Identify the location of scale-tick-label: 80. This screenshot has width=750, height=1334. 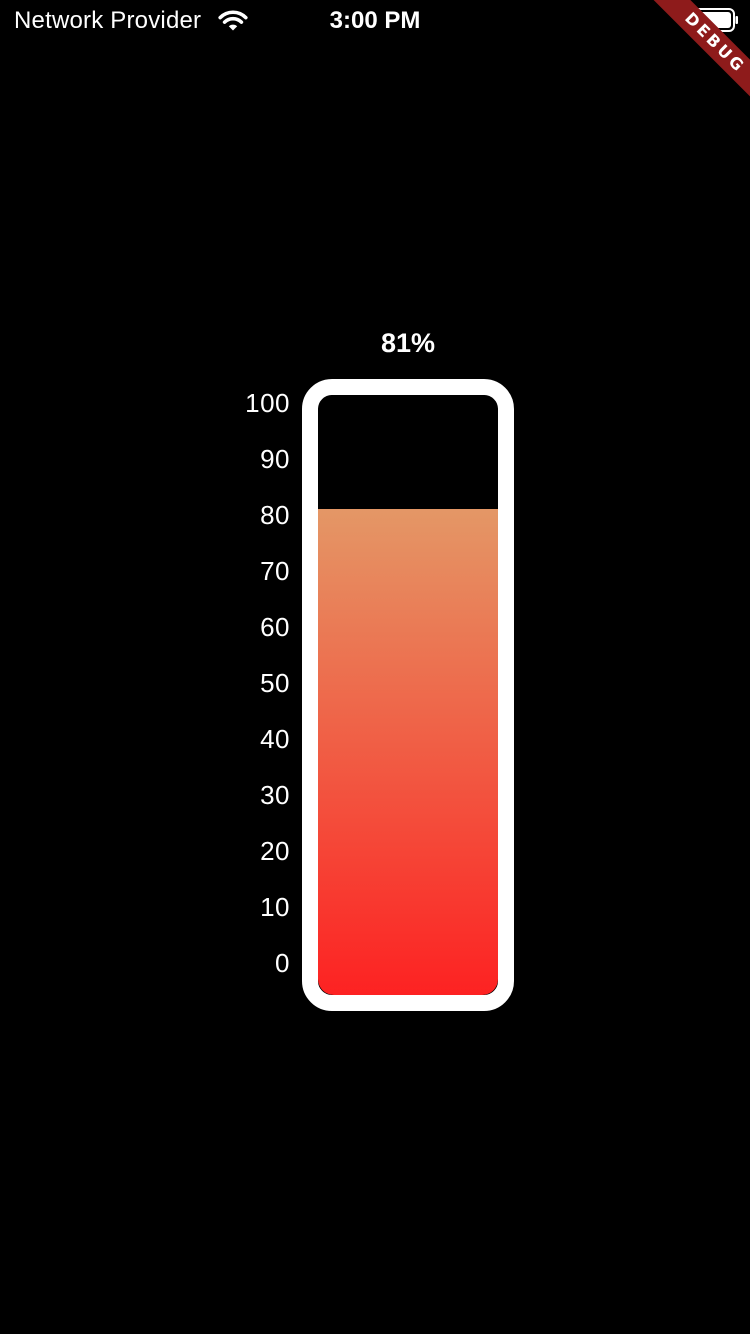
(275, 515).